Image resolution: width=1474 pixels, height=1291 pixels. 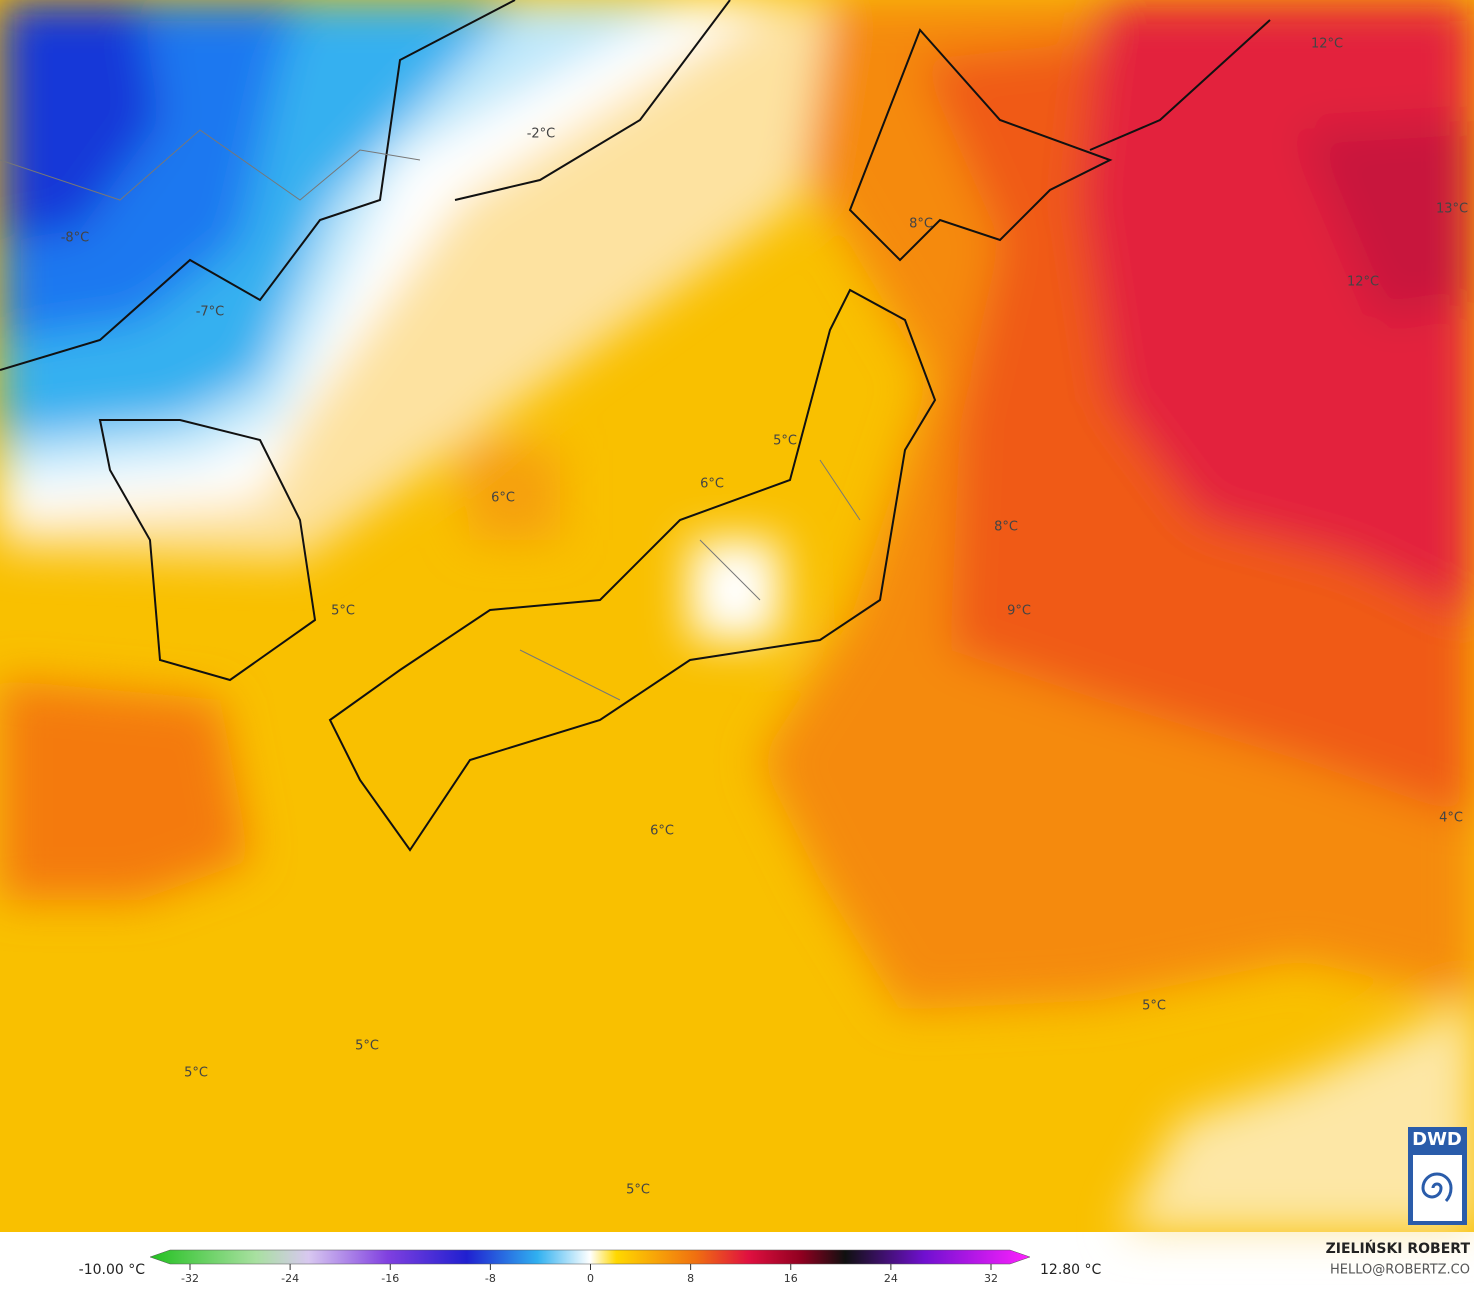 I want to click on temperature-label: 4°C, so click(x=1451, y=818).